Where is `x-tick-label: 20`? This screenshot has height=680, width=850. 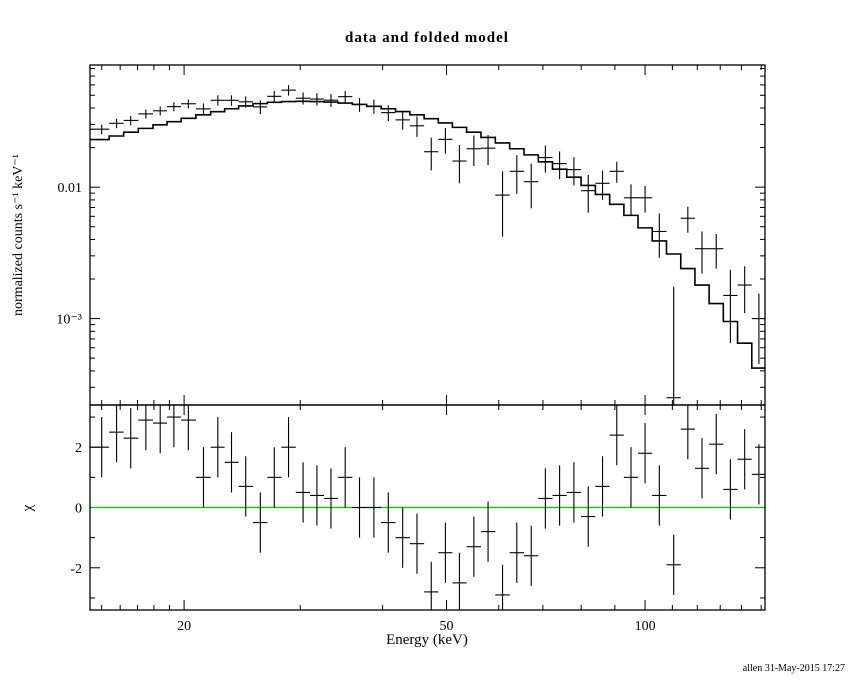
x-tick-label: 20 is located at coordinates (184, 626).